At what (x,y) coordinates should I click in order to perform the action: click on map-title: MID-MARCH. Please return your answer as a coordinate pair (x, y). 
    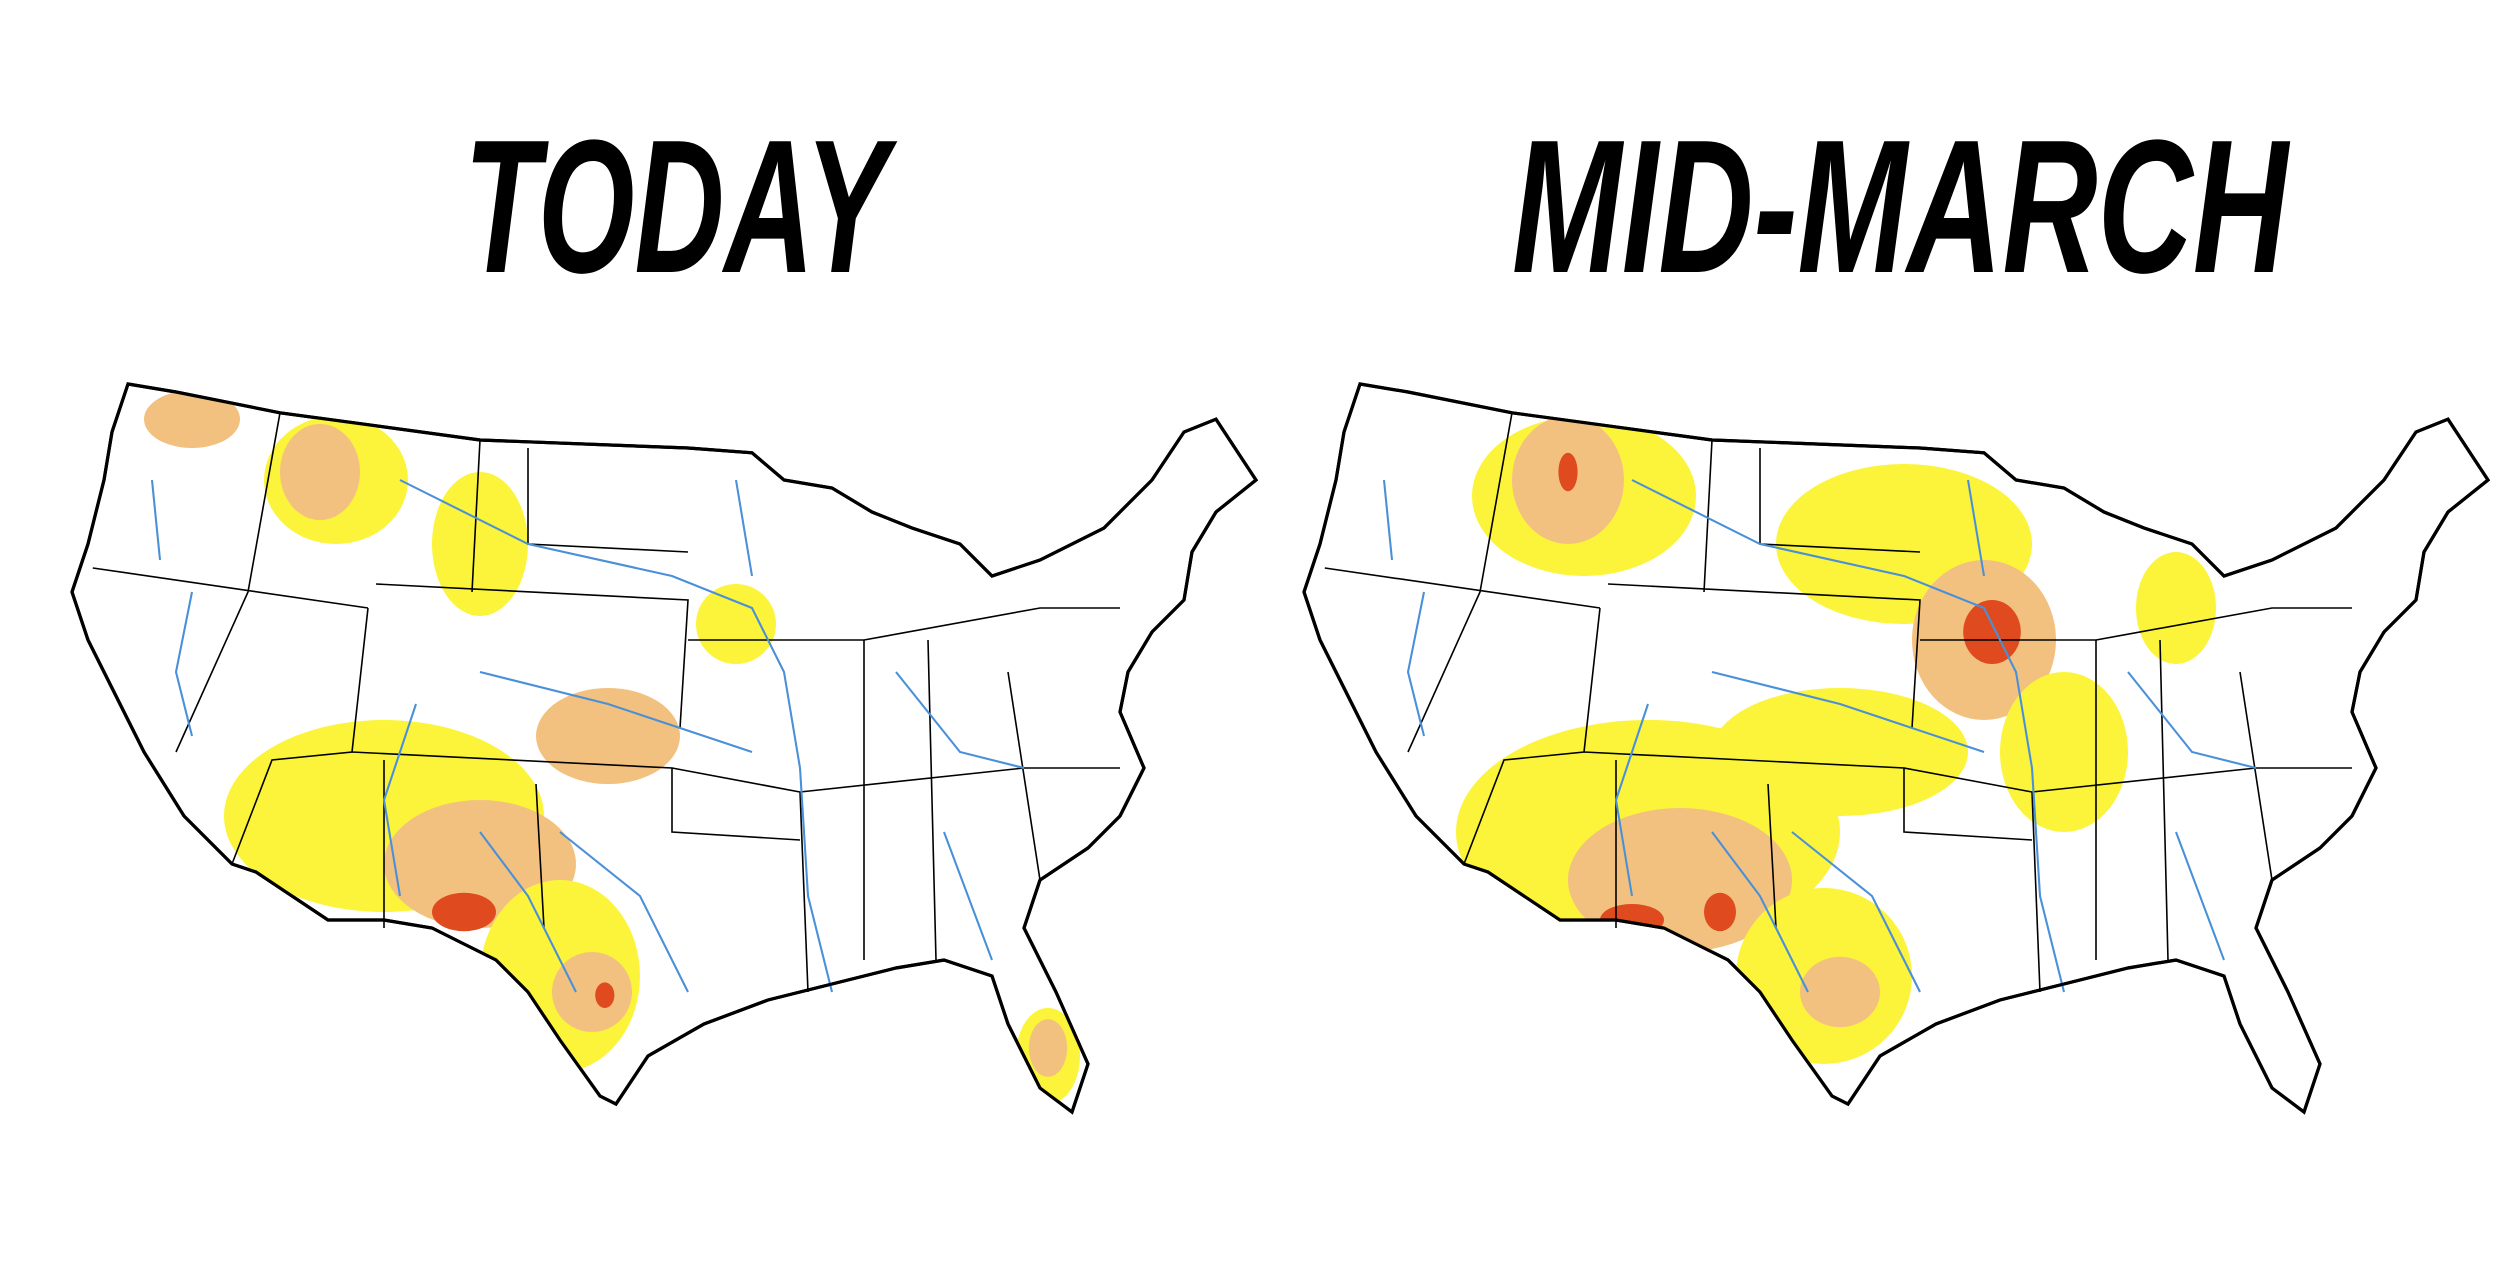
    Looking at the image, I should click on (1901, 207).